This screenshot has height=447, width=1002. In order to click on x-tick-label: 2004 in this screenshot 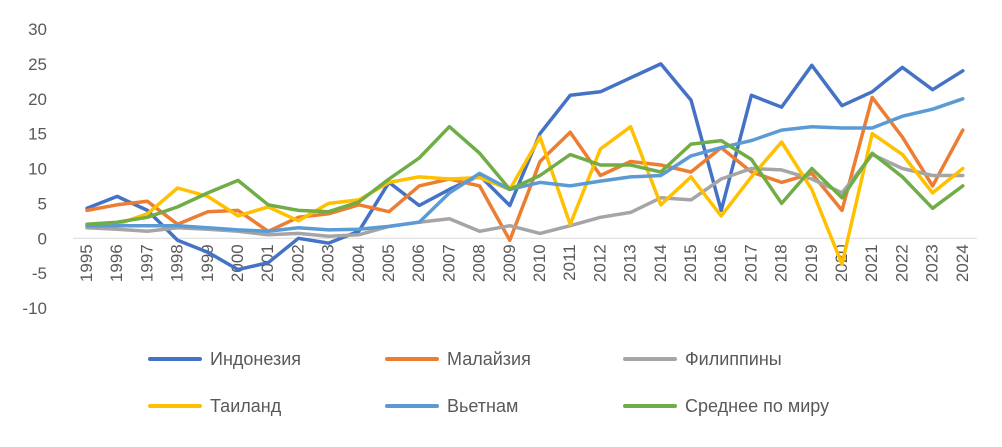, I will do `click(358, 263)`.